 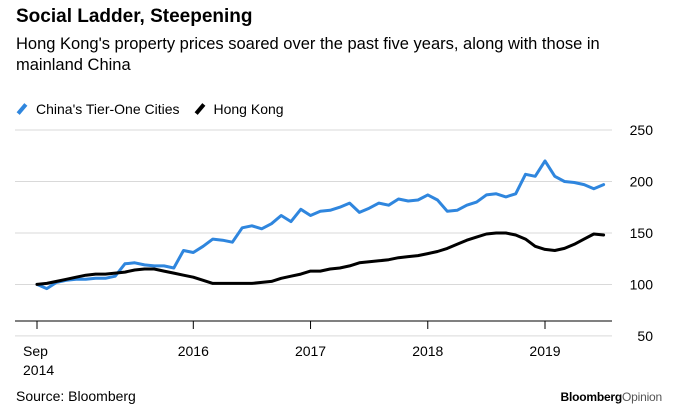 I want to click on series-line-hongkong, so click(x=320, y=258).